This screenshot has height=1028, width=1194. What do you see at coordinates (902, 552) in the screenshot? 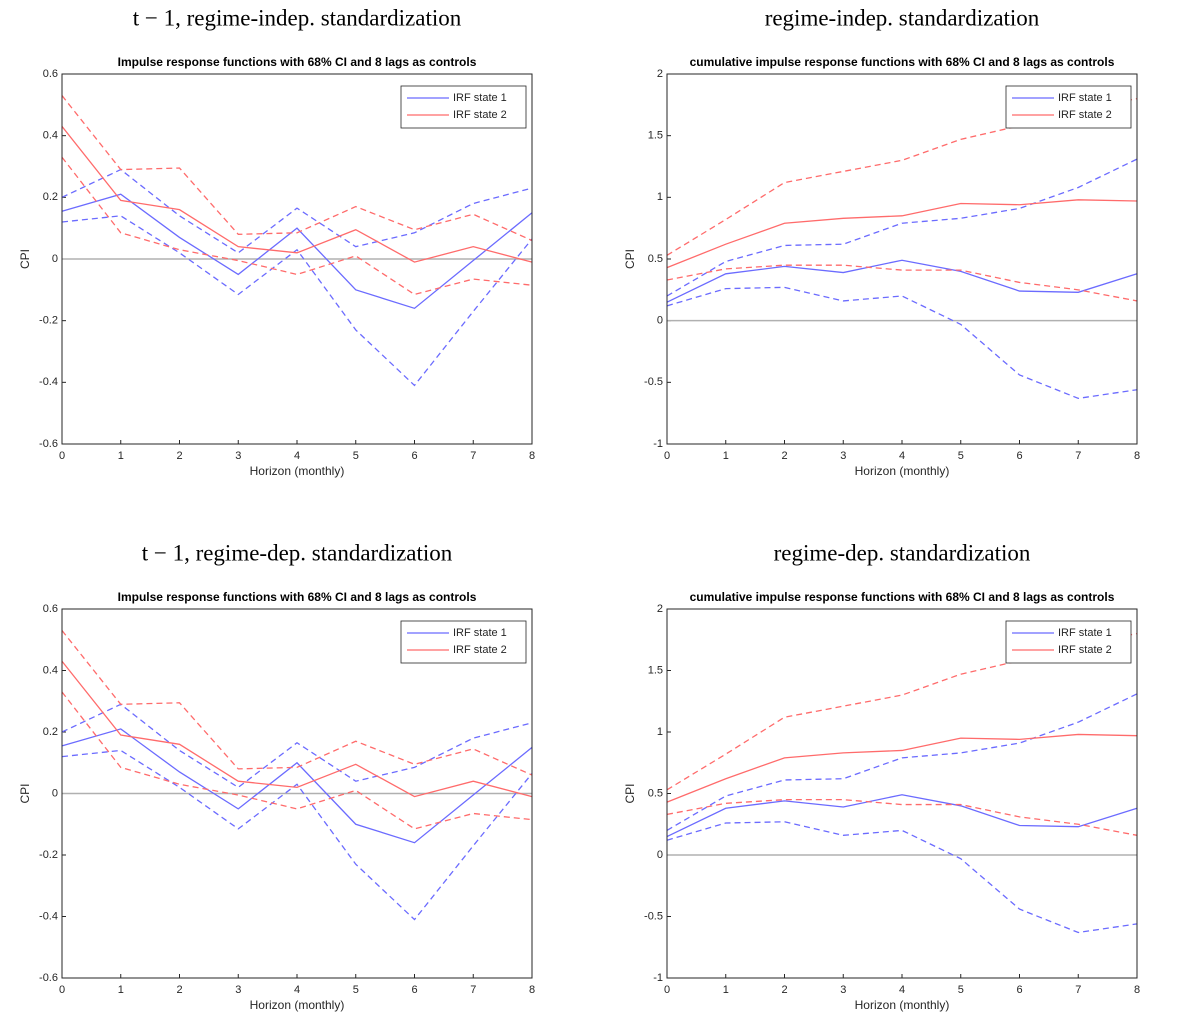
I see `caption: regime-dep. standardization` at bounding box center [902, 552].